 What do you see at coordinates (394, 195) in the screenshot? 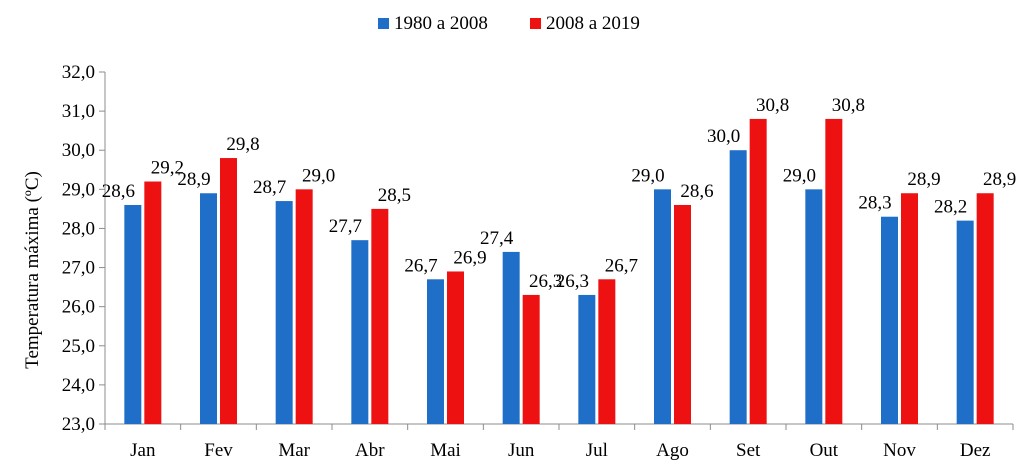
I see `data-label: 28,5` at bounding box center [394, 195].